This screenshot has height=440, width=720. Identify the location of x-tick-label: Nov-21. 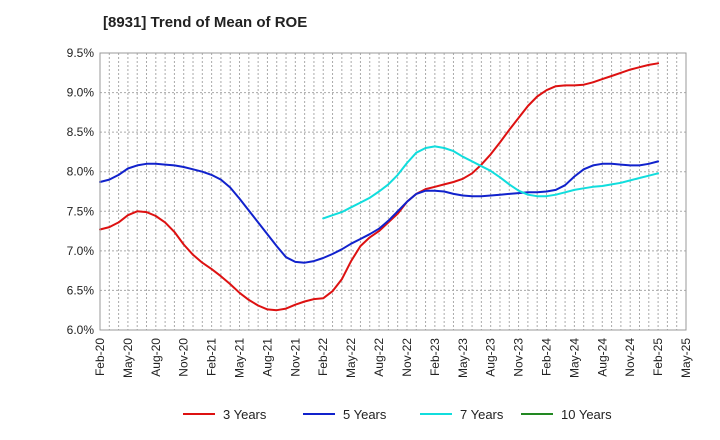
(295, 357).